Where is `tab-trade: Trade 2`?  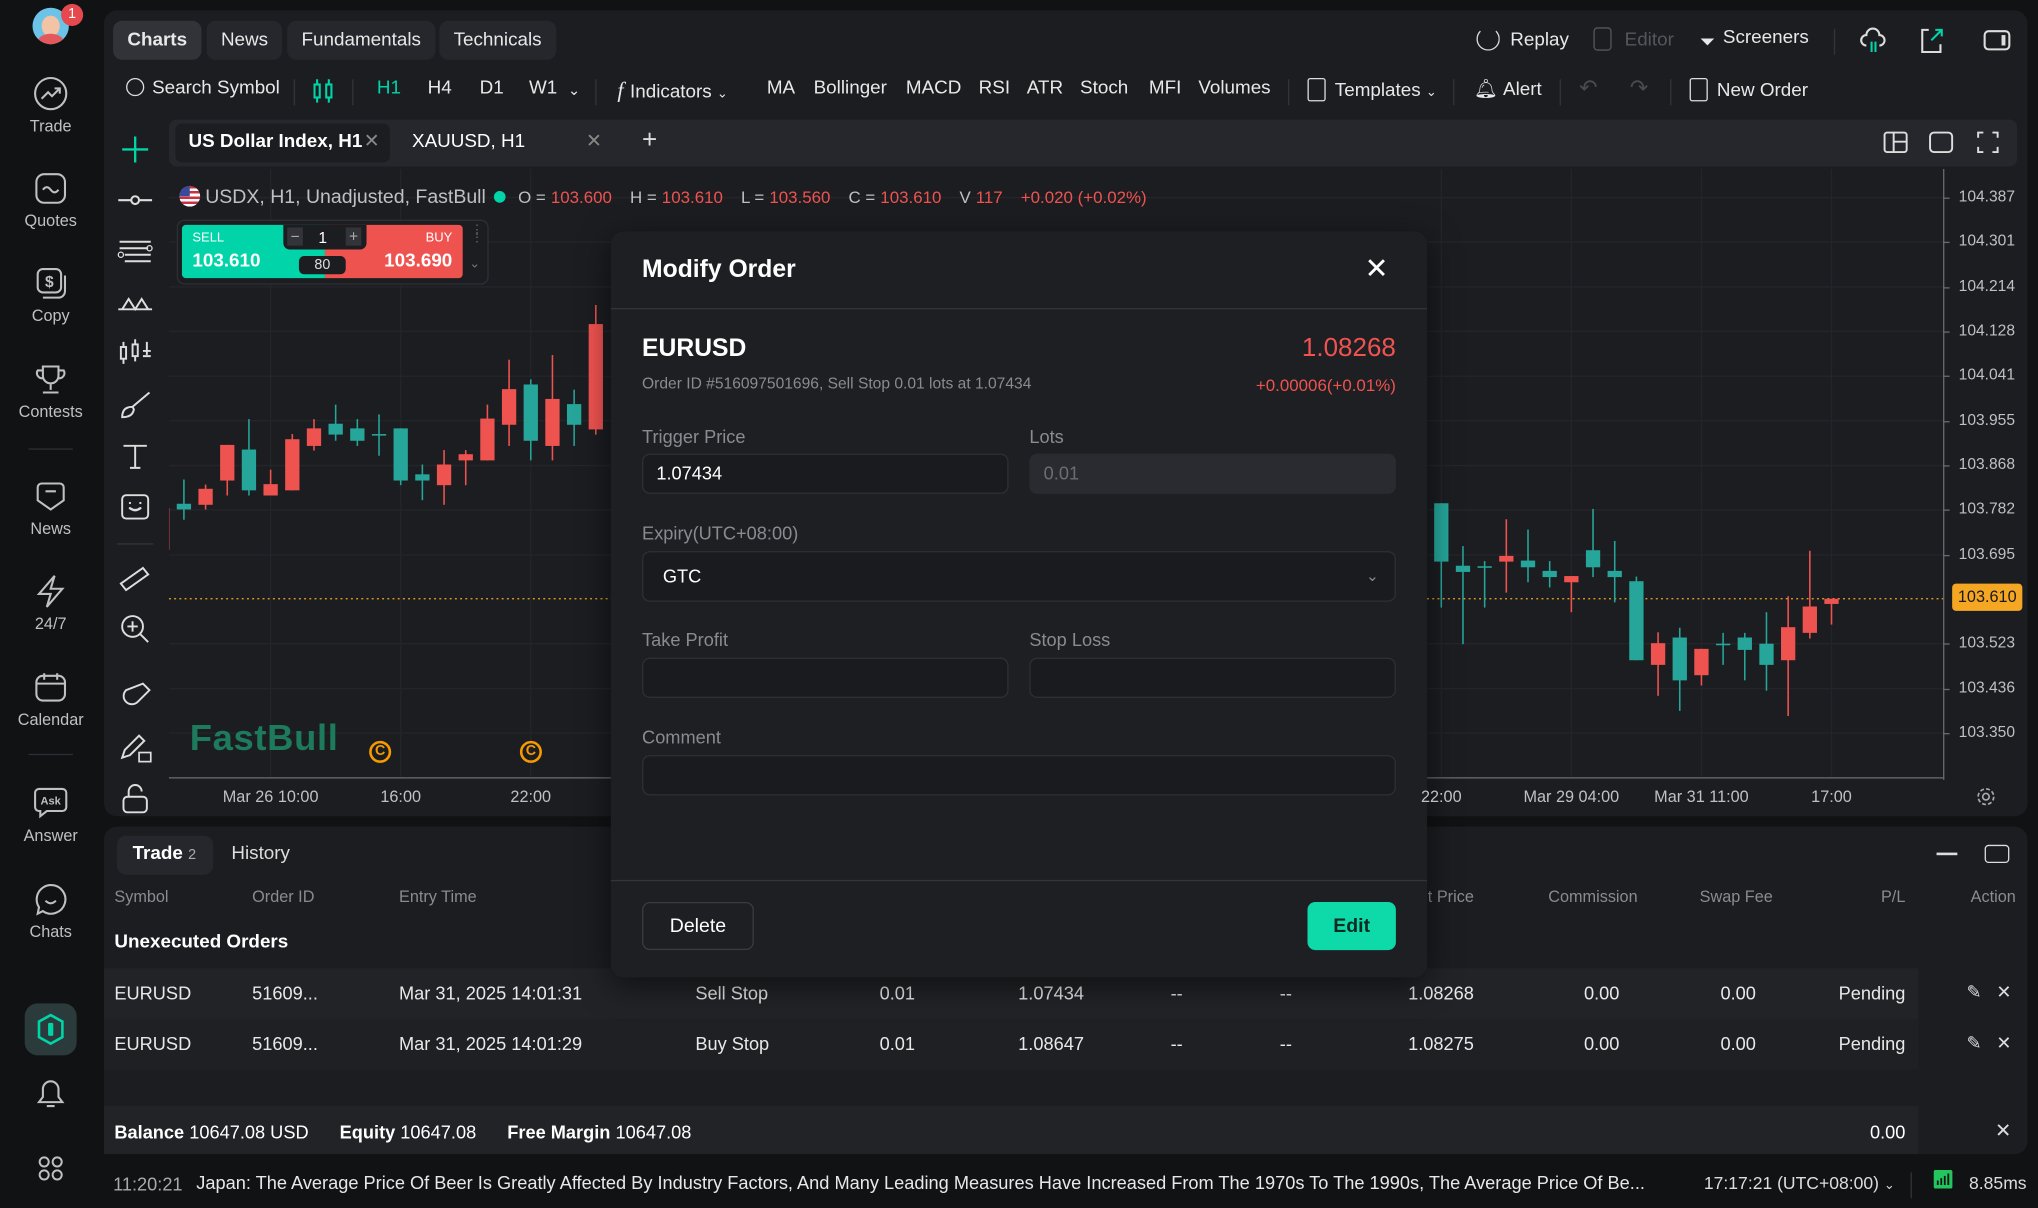 tab-trade: Trade 2 is located at coordinates (165, 855).